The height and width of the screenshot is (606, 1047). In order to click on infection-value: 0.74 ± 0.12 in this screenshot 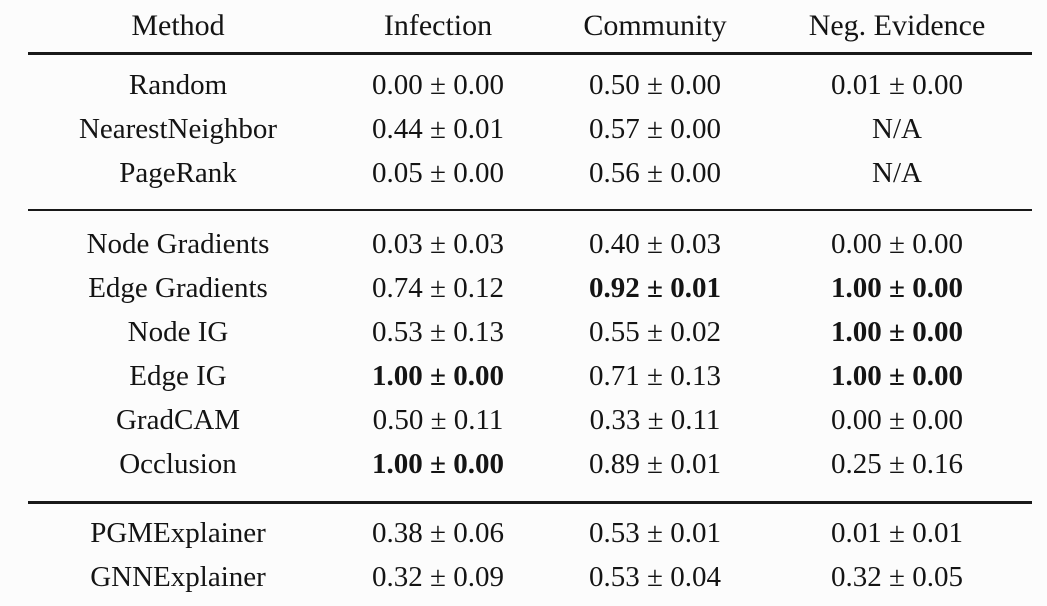, I will do `click(438, 287)`.